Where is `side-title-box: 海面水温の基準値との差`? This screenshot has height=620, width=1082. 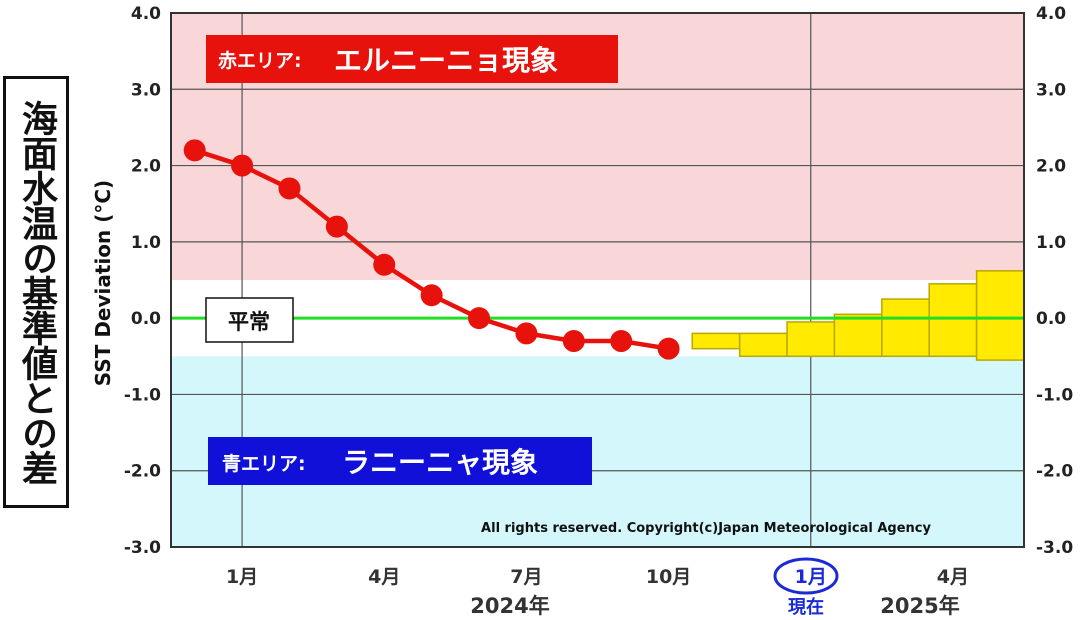
side-title-box: 海面水温の基準値との差 is located at coordinates (36, 292).